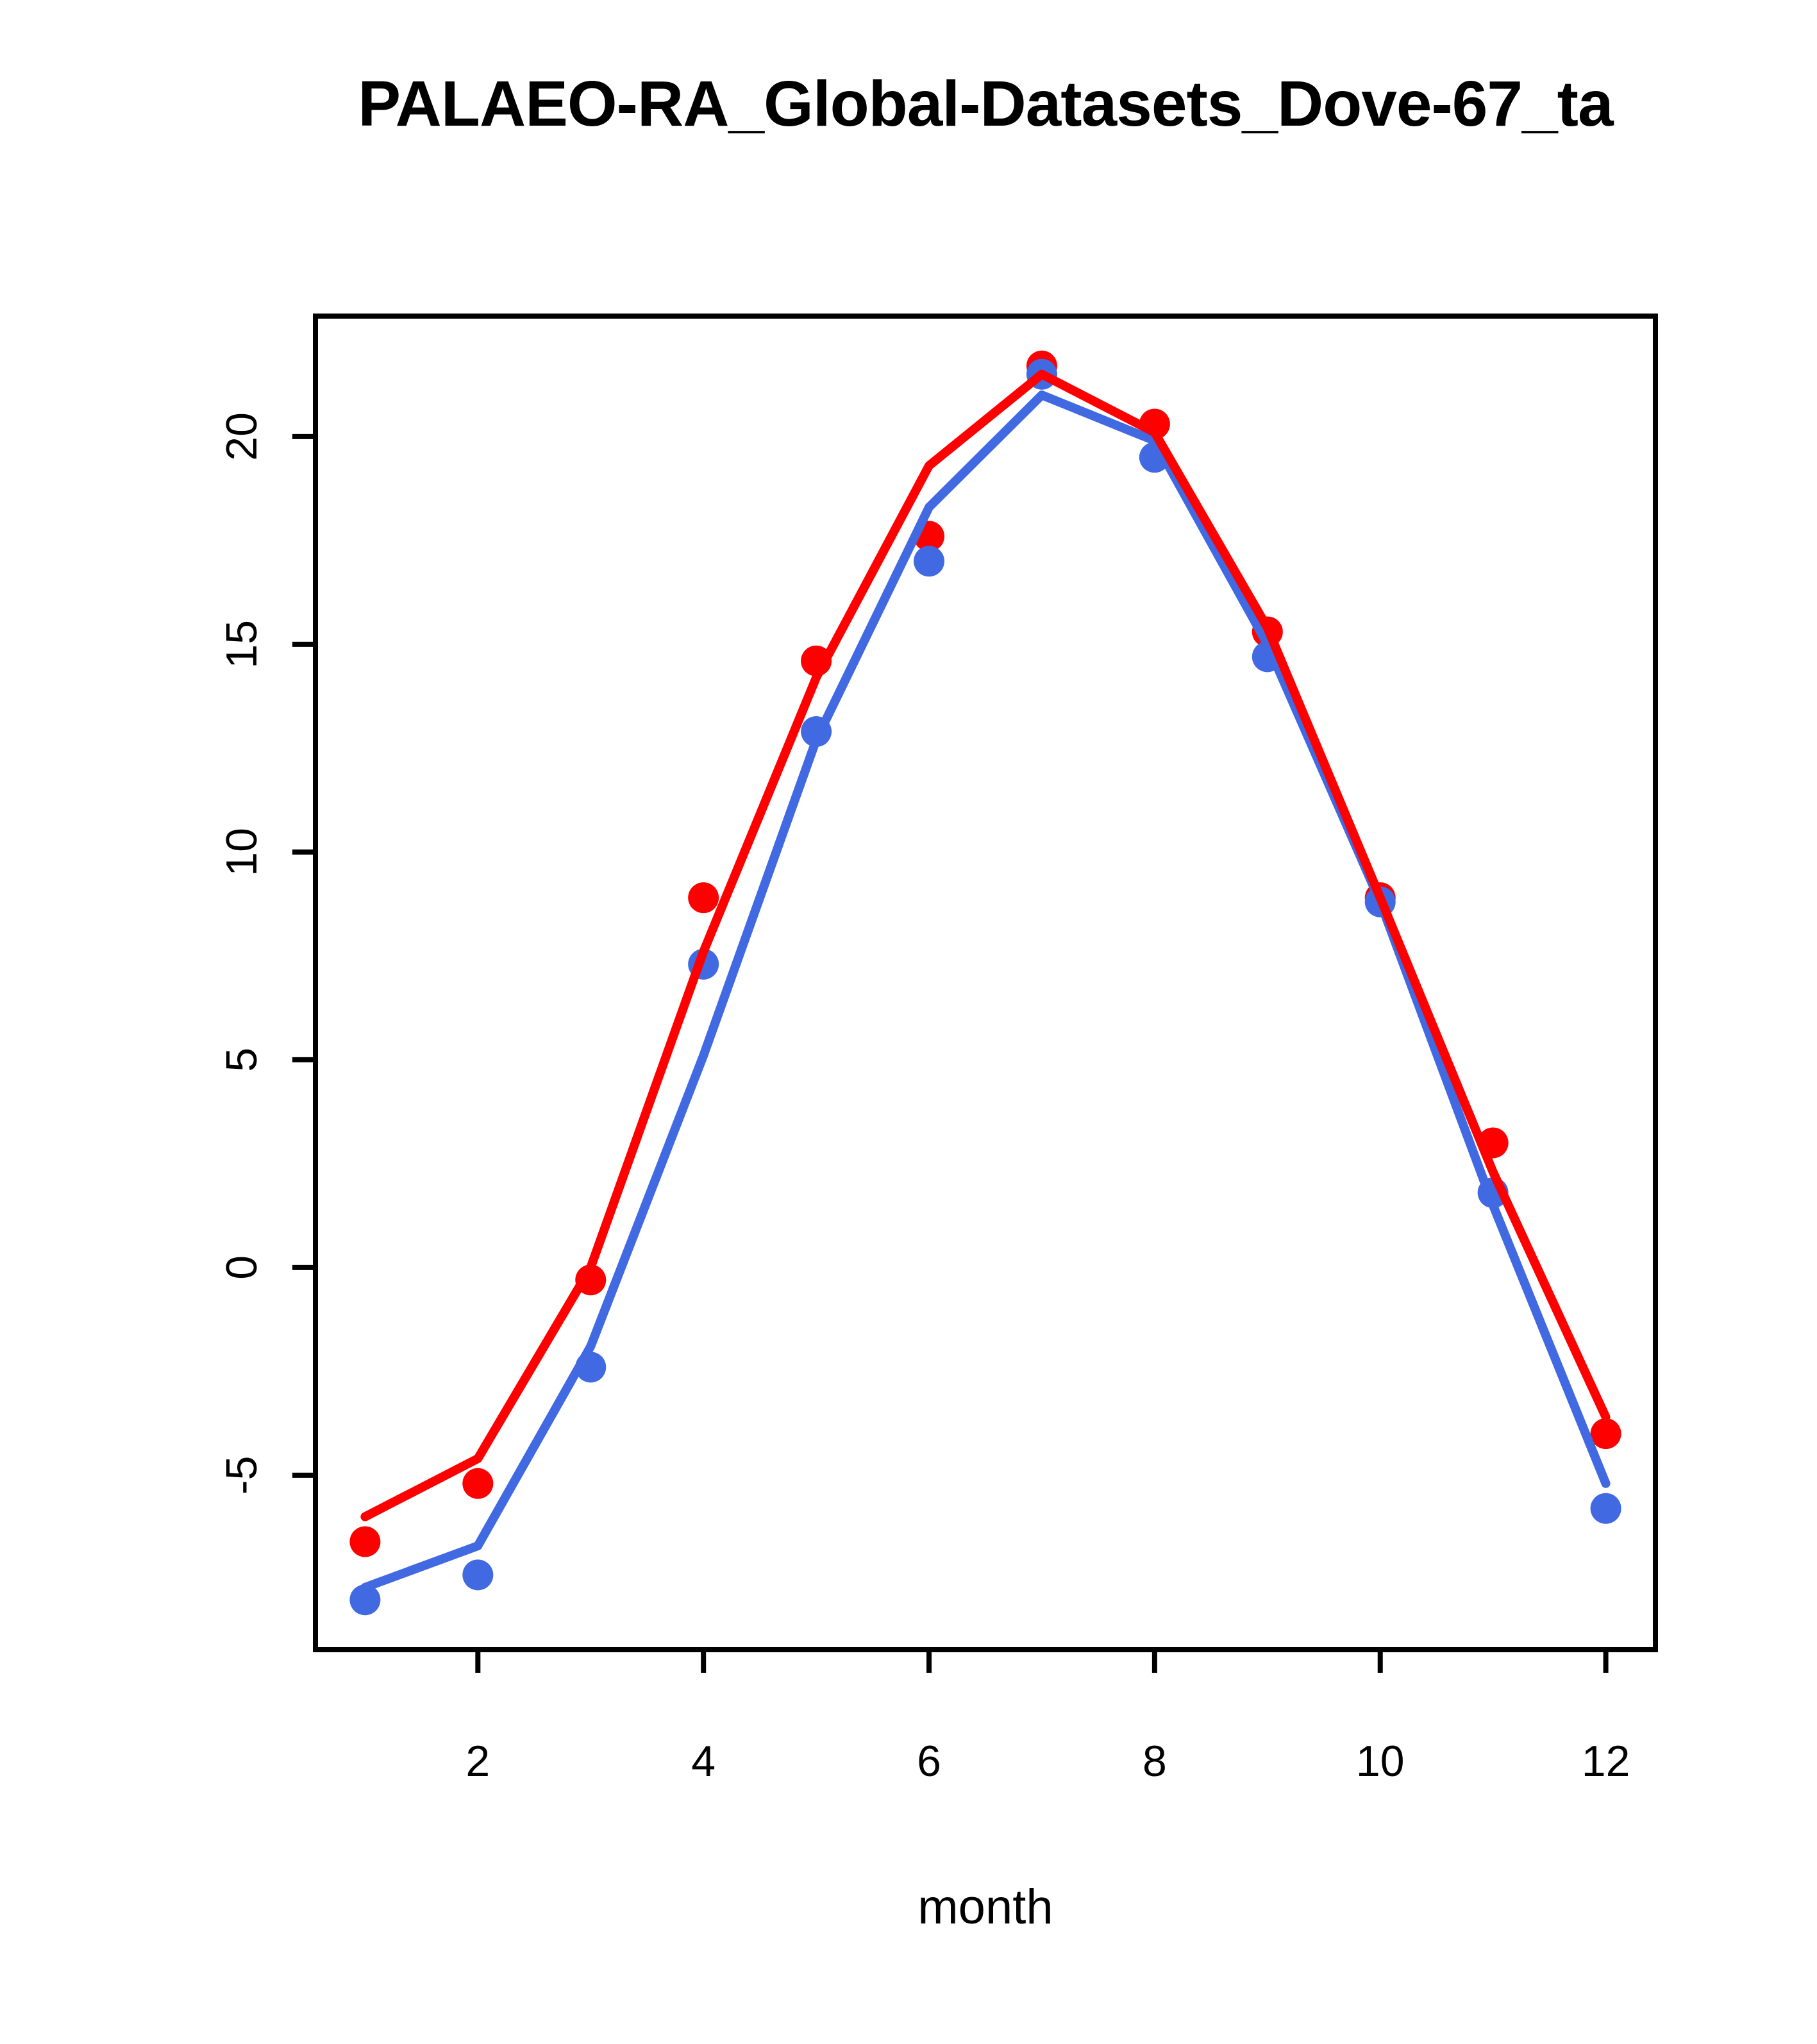  I want to click on x-tick-label: 10, so click(1381, 1762).